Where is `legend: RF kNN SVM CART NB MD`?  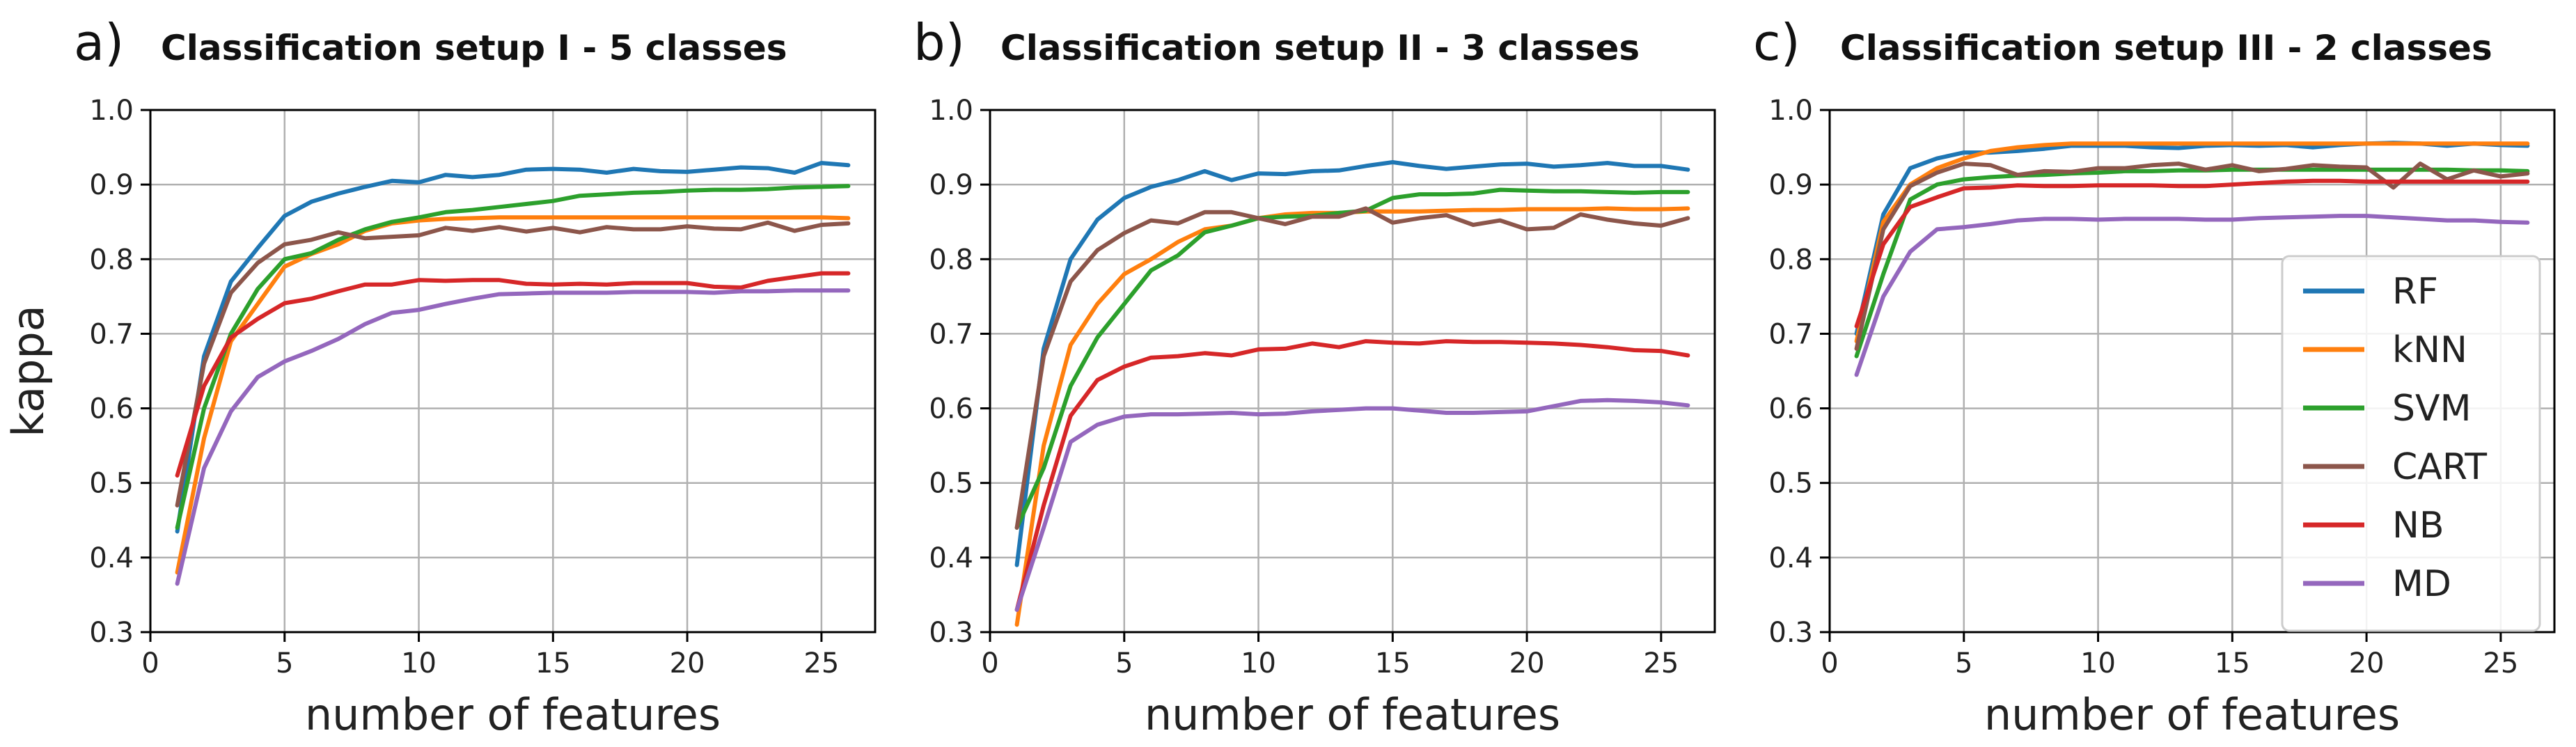 legend: RF kNN SVM CART NB MD is located at coordinates (2411, 444).